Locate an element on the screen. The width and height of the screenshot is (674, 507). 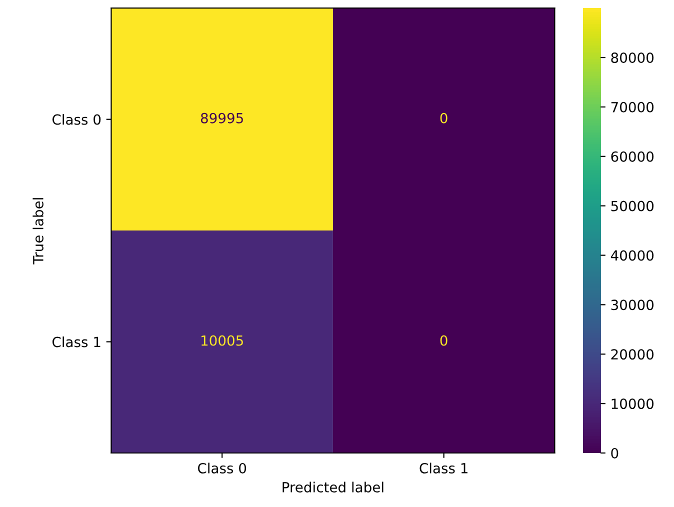
color-bar-label: 40000 is located at coordinates (632, 255).